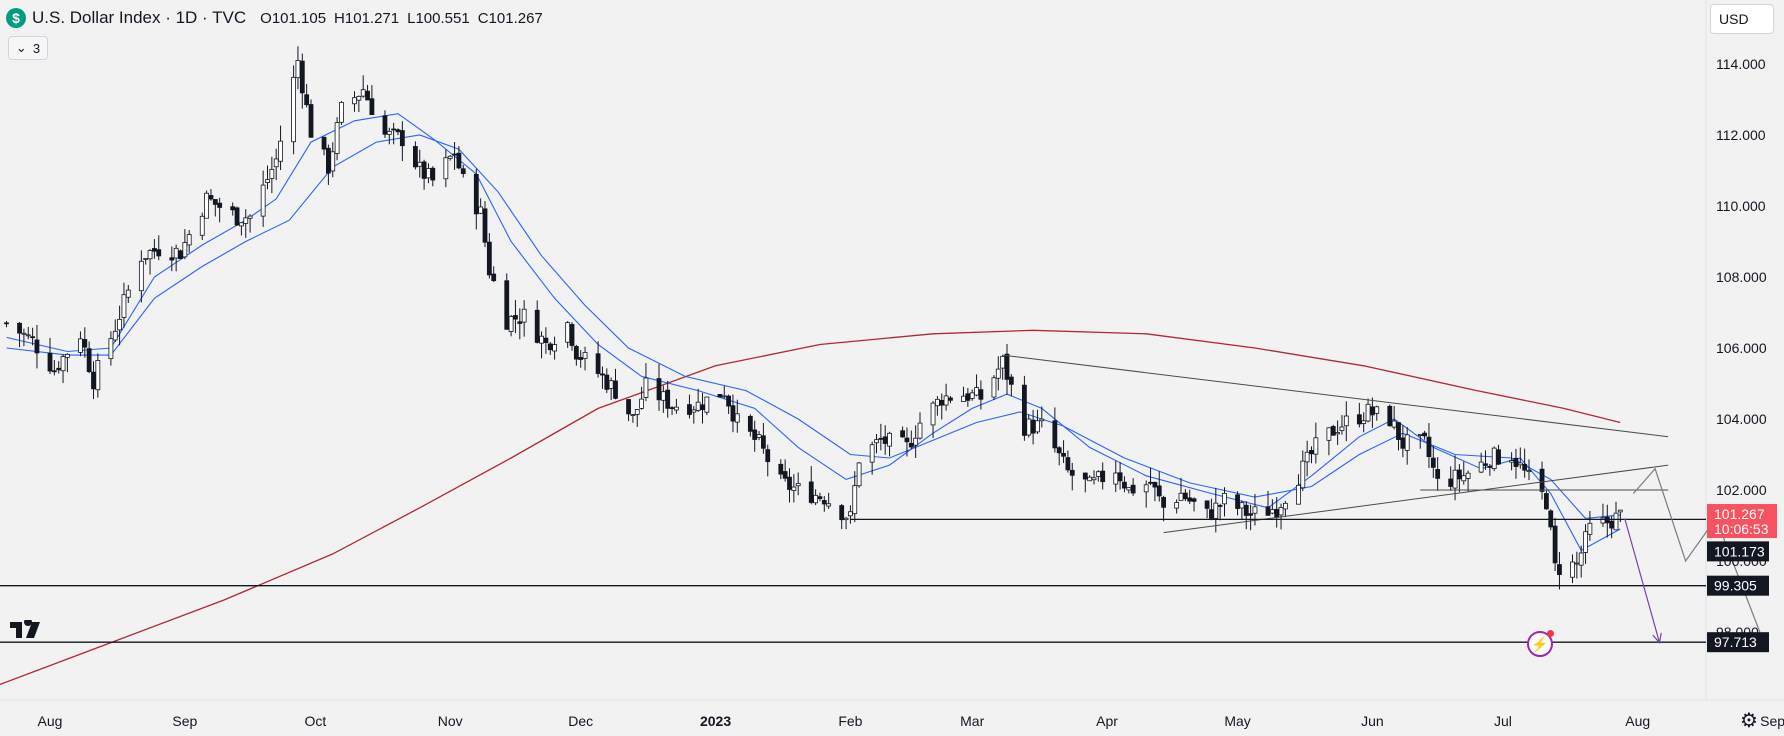 The height and width of the screenshot is (736, 1784). I want to click on x-tick-label: Mar, so click(972, 721).